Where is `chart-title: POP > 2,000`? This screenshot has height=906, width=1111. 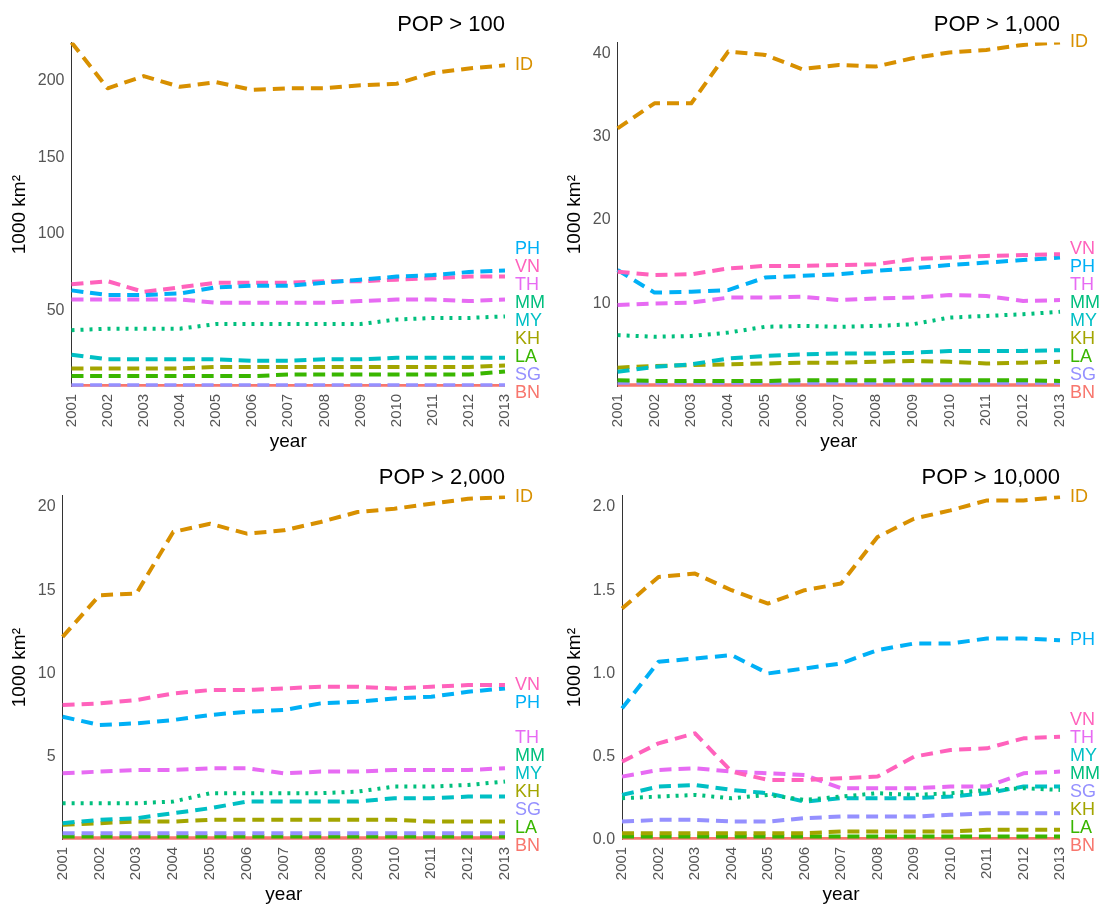 chart-title: POP > 2,000 is located at coordinates (441, 477).